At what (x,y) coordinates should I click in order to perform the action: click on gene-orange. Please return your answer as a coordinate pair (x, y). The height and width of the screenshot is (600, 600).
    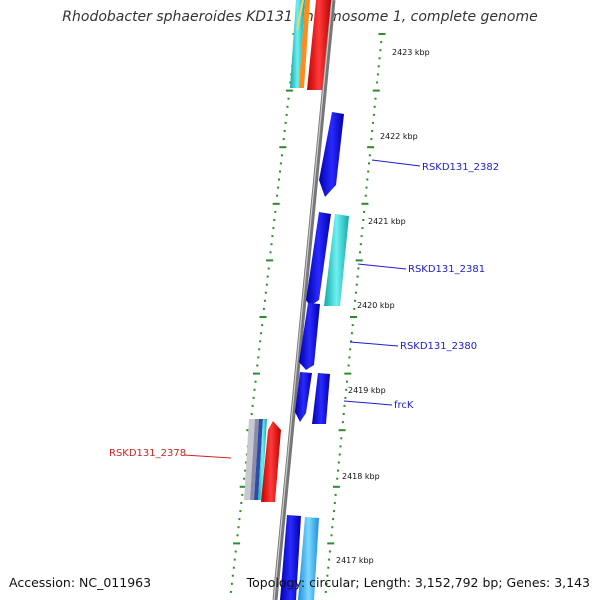
    Looking at the image, I should click on (304, 44).